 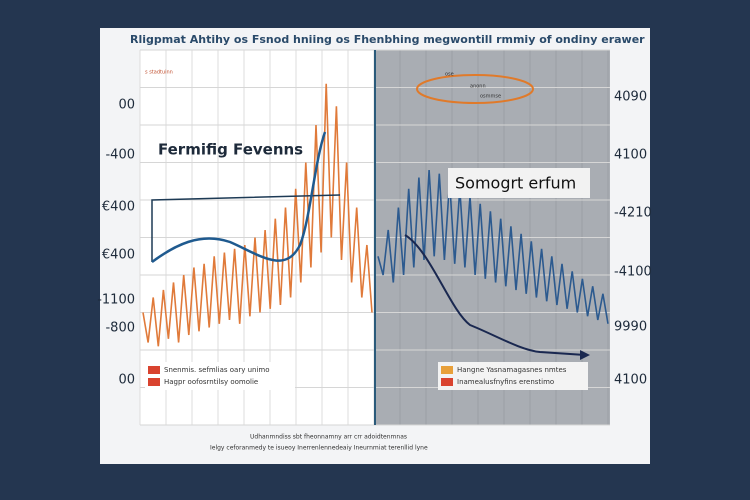 What do you see at coordinates (630, 327) in the screenshot?
I see `right-label: 9990` at bounding box center [630, 327].